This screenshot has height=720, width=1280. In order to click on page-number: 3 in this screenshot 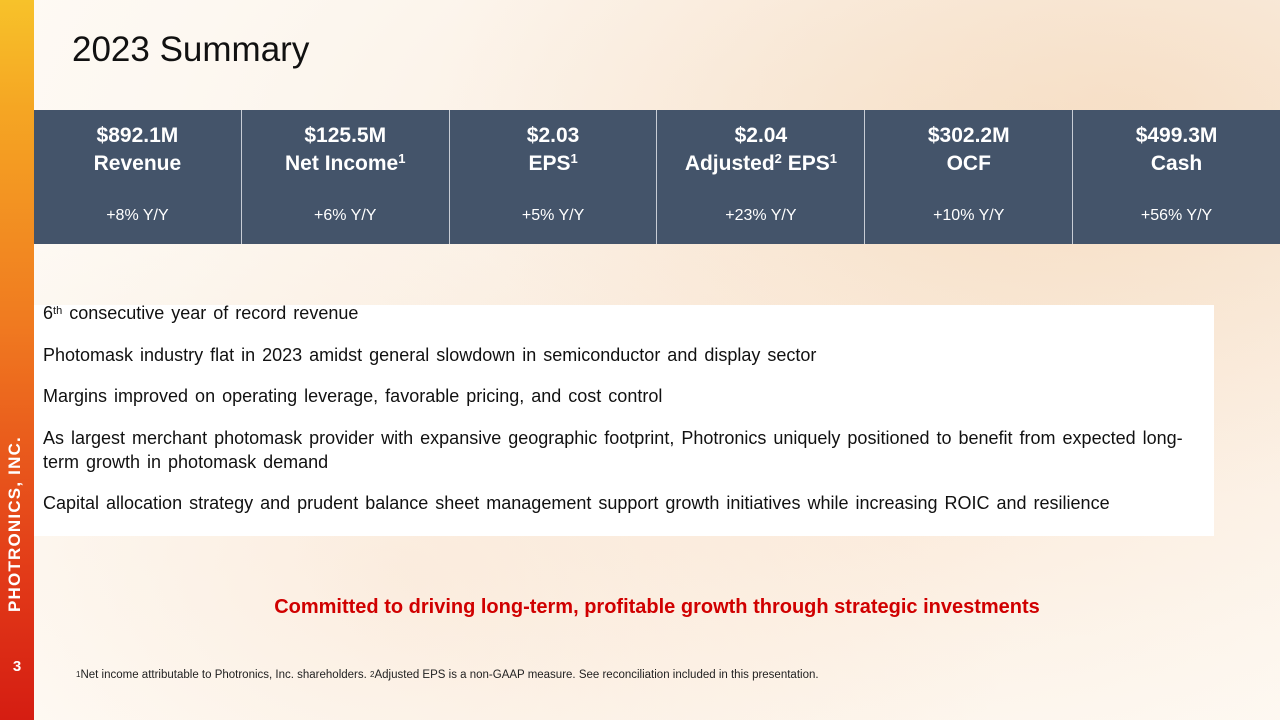, I will do `click(17, 666)`.